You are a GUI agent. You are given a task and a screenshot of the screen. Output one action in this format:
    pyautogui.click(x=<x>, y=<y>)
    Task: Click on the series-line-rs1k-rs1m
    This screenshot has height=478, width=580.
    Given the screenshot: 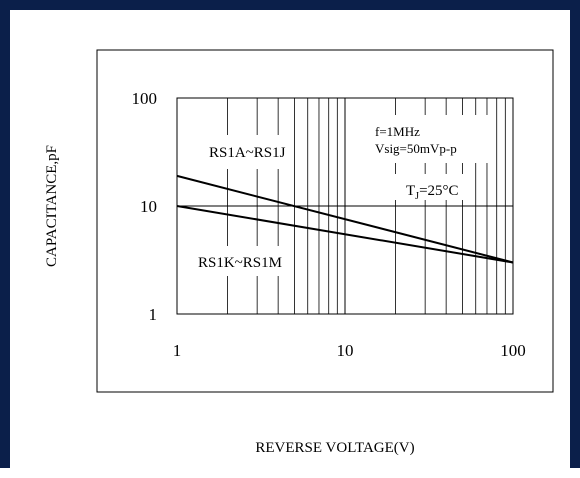 What is the action you would take?
    pyautogui.click(x=345, y=234)
    